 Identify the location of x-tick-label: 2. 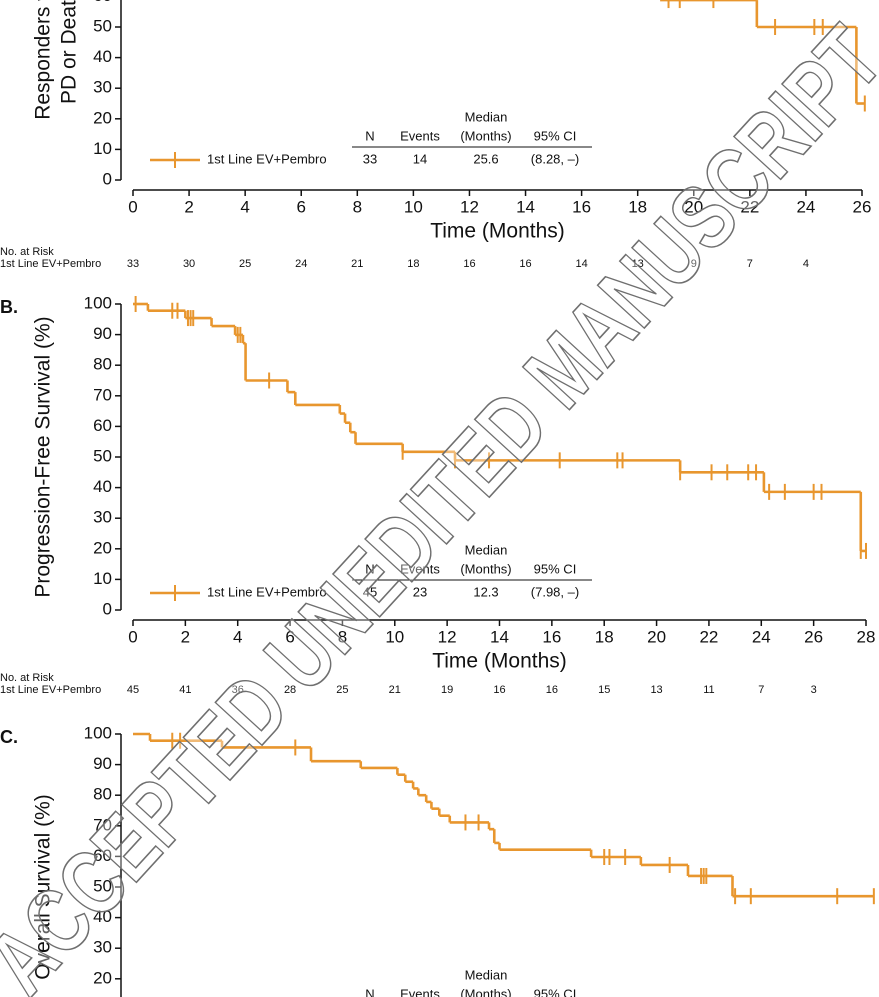
(185, 636).